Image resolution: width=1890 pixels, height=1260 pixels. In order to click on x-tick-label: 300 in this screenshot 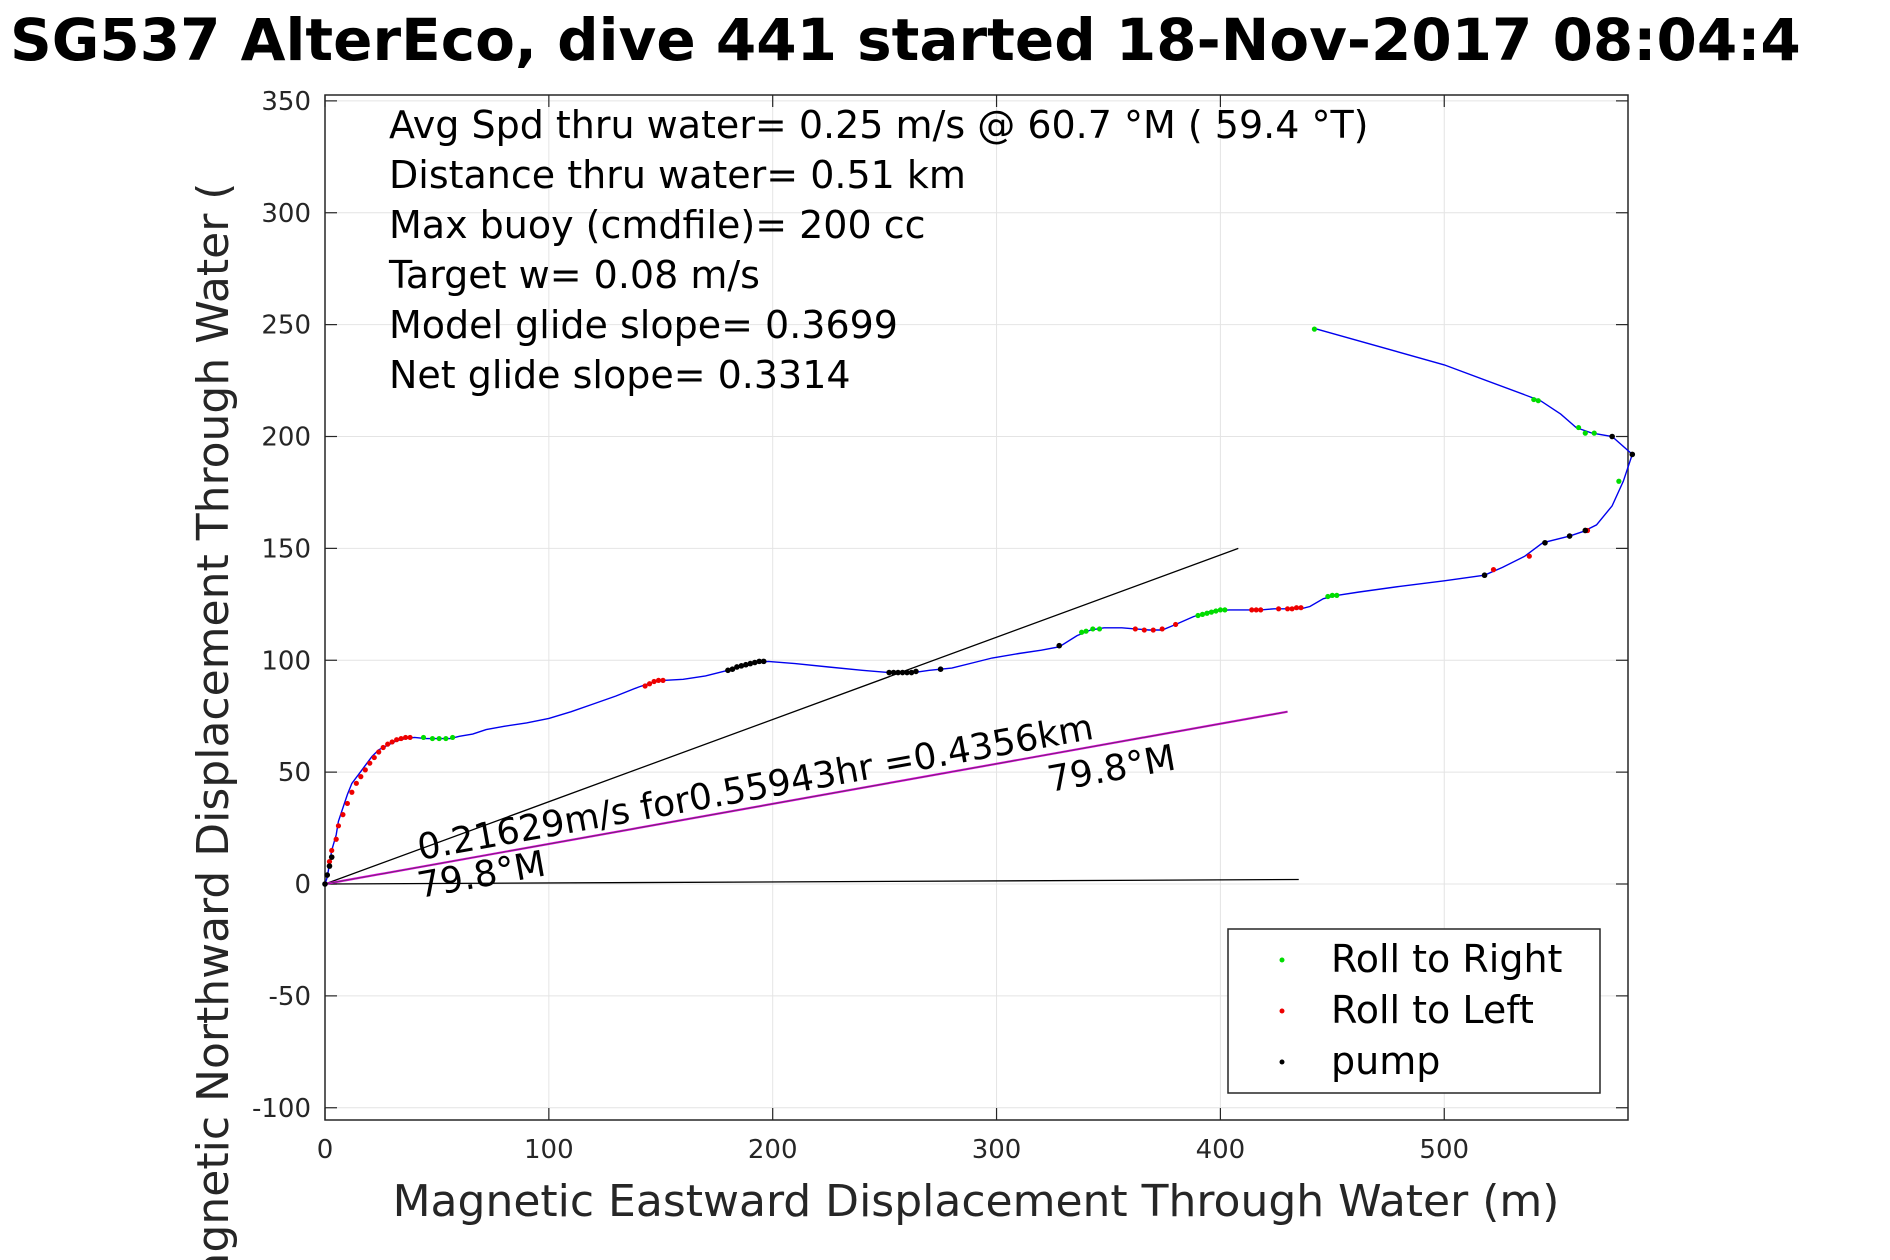, I will do `click(997, 1150)`.